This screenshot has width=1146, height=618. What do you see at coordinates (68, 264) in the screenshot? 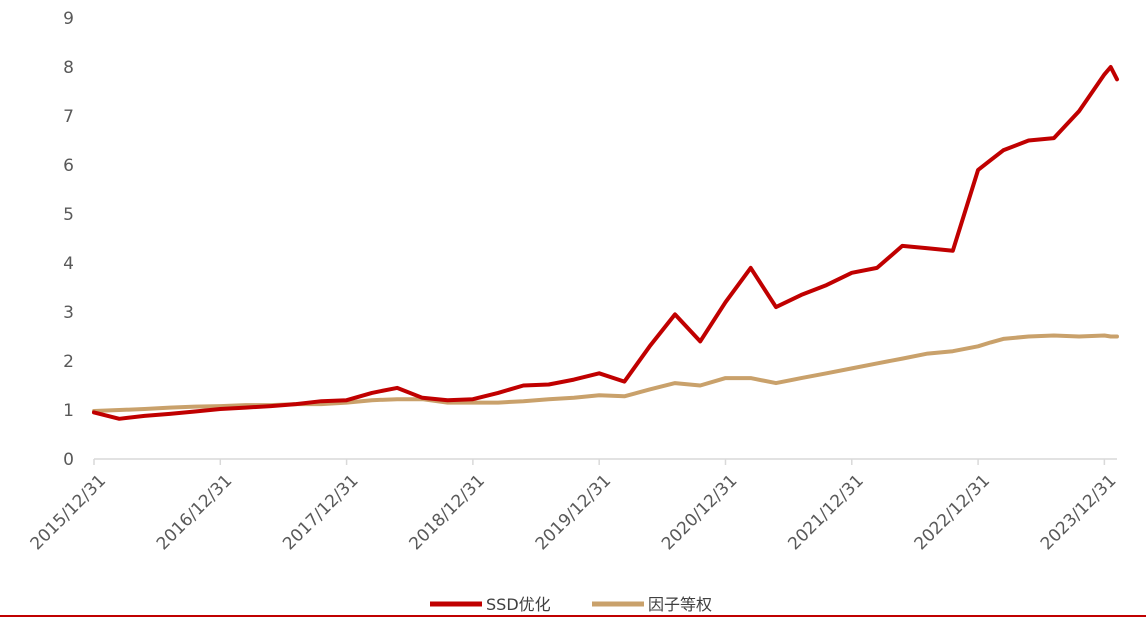
I see `y-tick-label: 4` at bounding box center [68, 264].